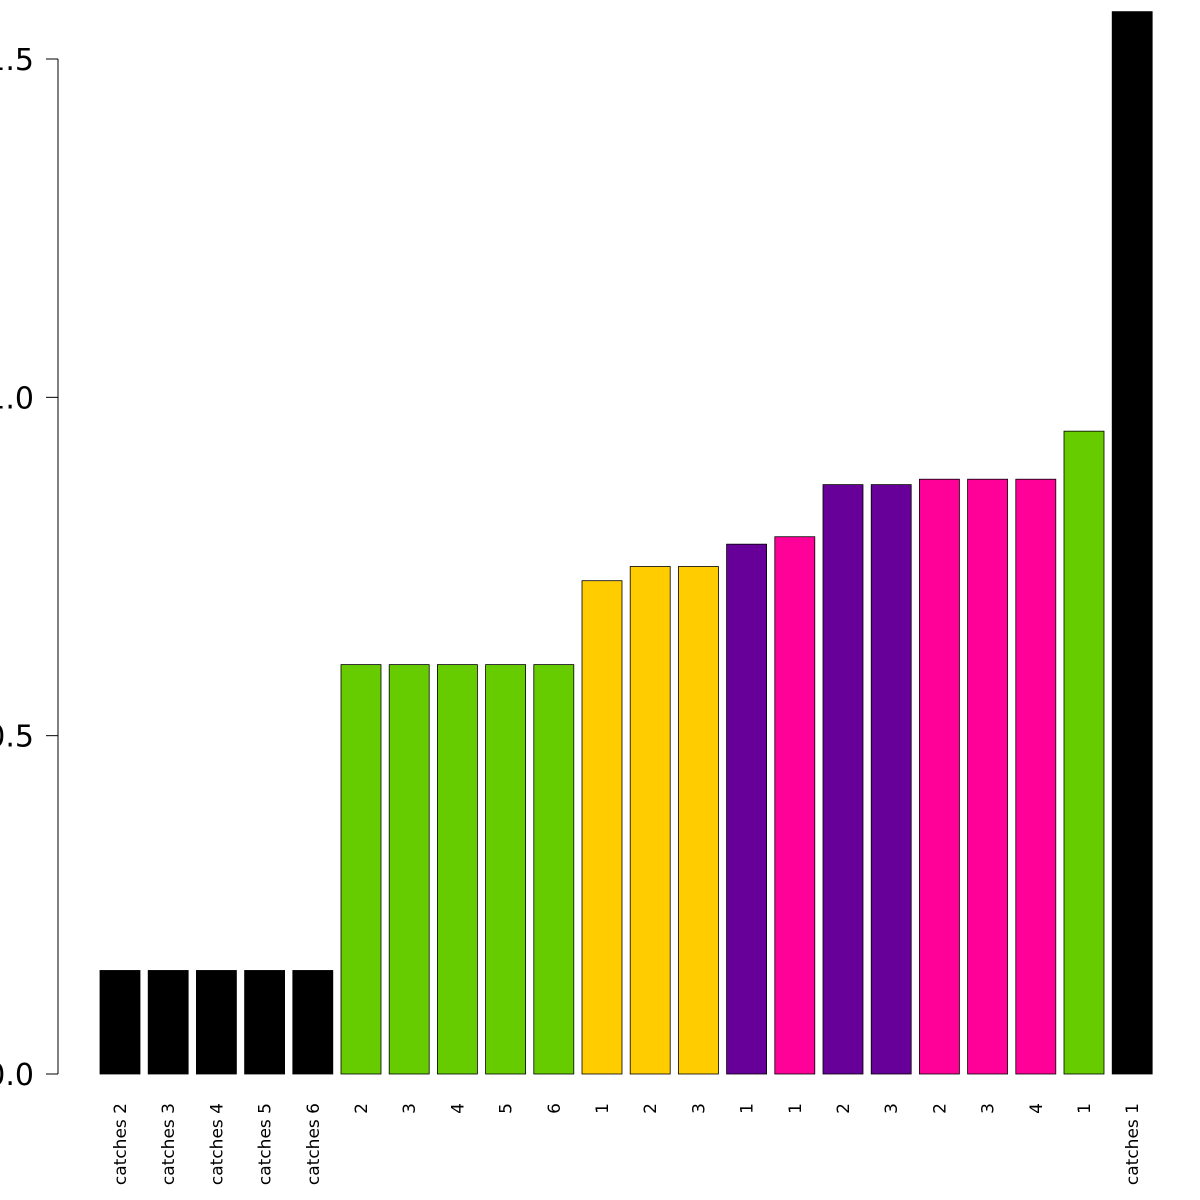  I want to click on y-tick-label: 0.5, so click(17, 737).